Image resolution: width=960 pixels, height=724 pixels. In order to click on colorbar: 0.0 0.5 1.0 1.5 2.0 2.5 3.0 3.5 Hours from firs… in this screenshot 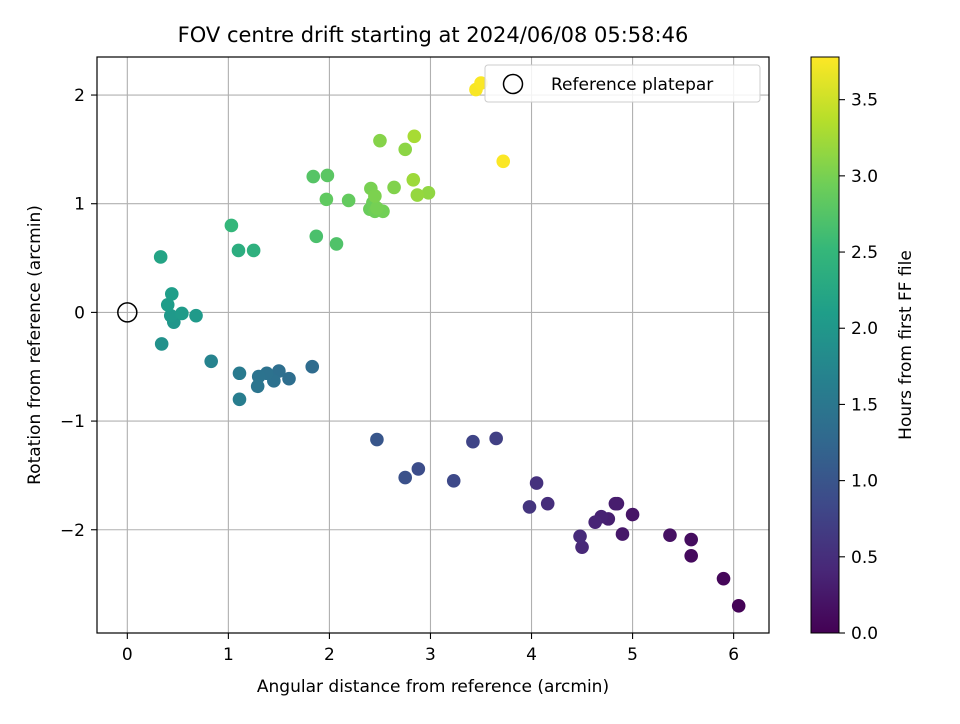, I will do `click(863, 350)`.